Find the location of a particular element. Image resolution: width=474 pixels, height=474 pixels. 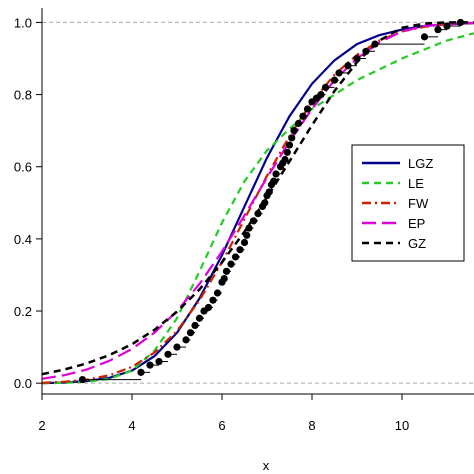

legend-label-fw: FW is located at coordinates (418, 203).